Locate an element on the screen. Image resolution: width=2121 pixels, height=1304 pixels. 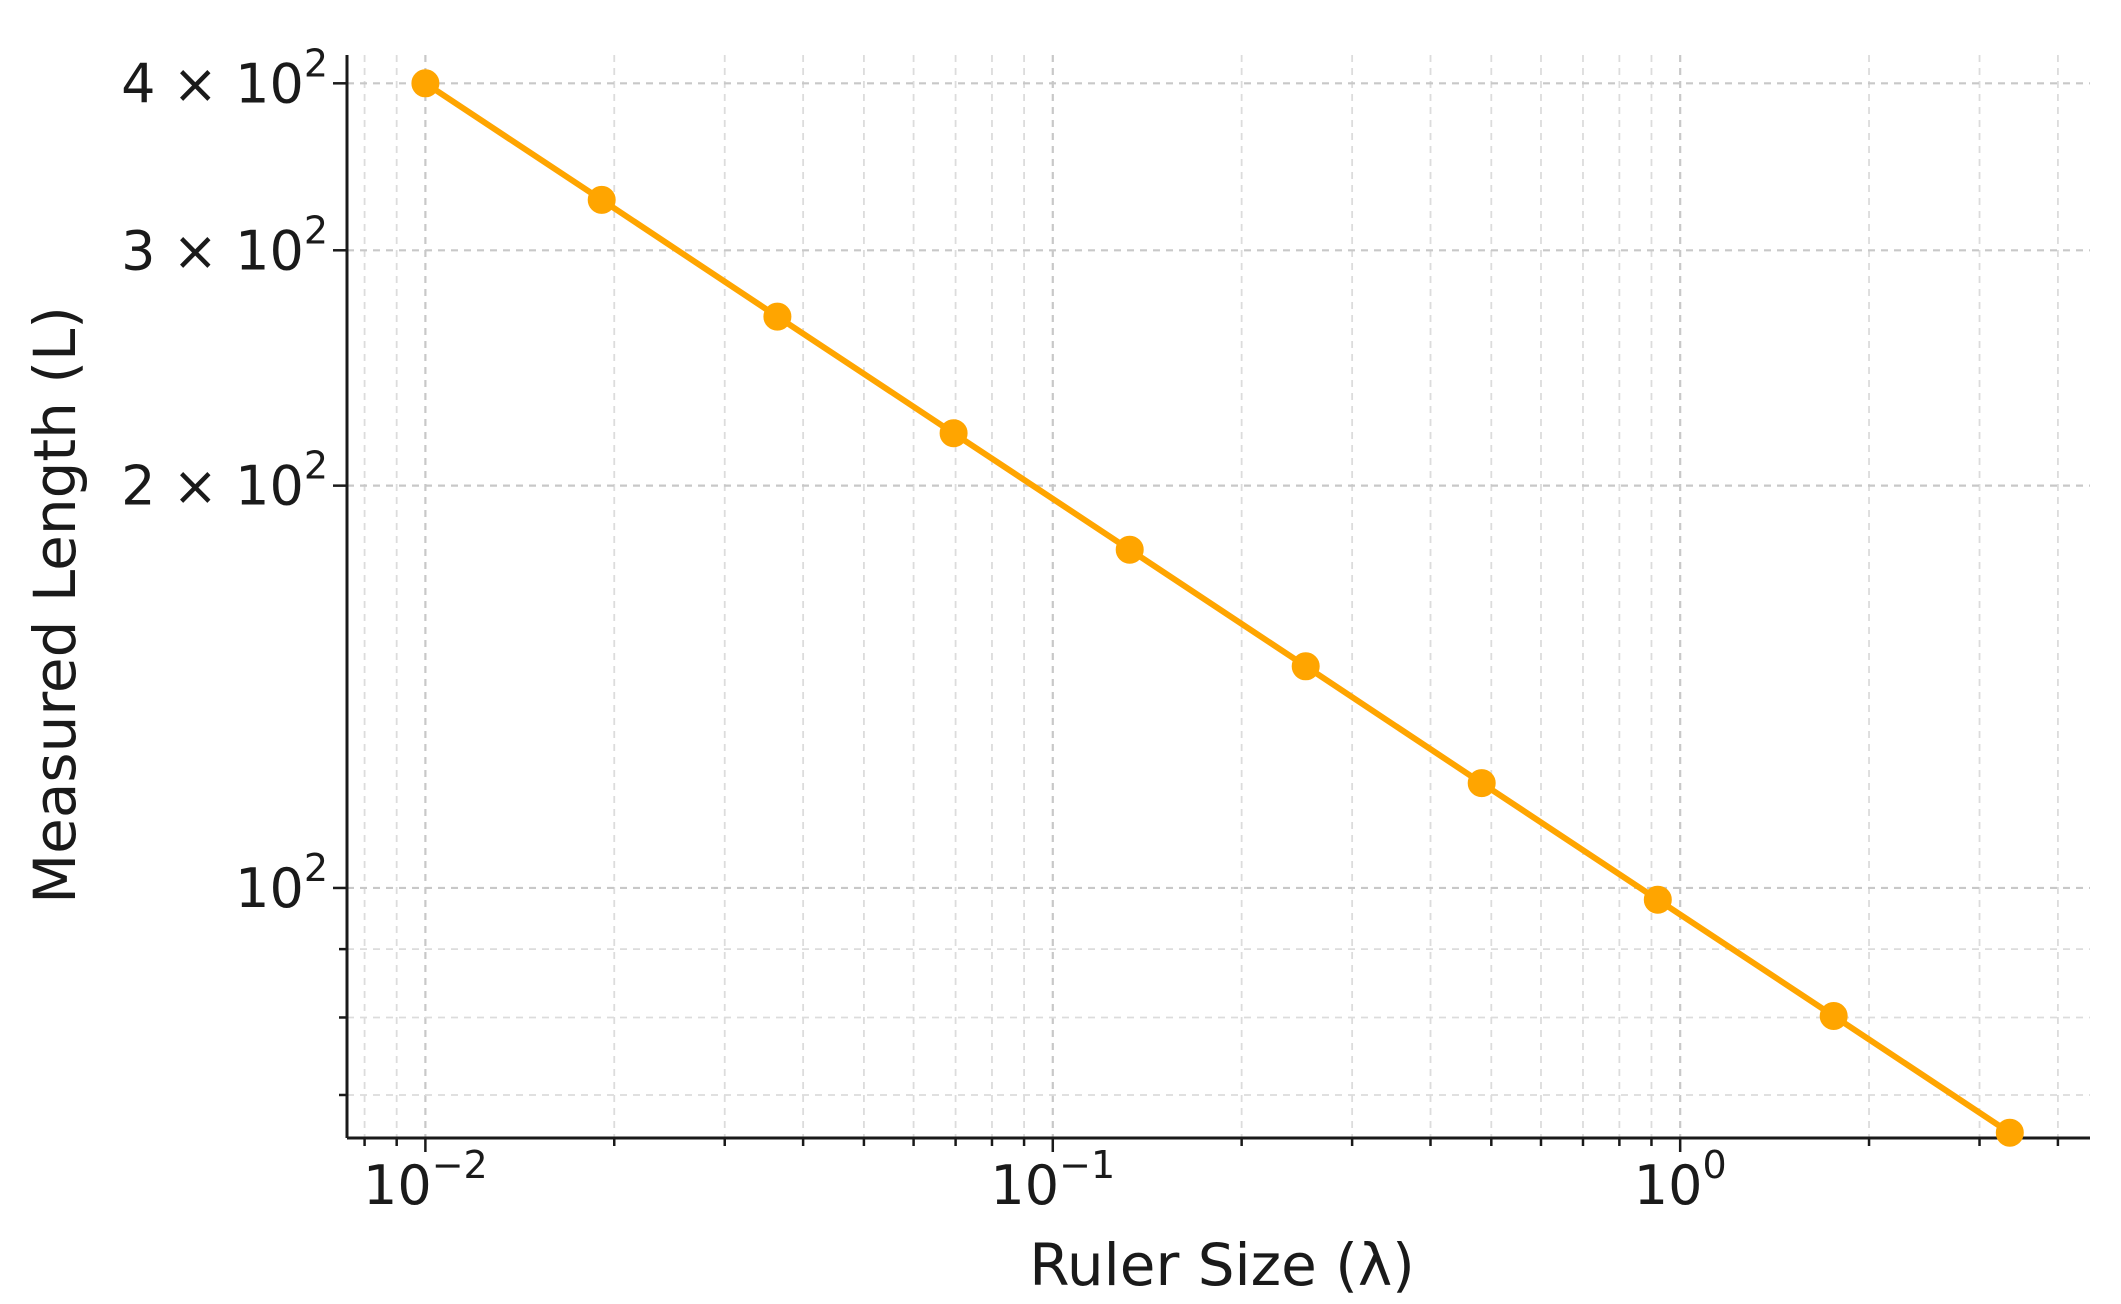
y-ticks: 102 2 × 102 3 × 102 4 × 102 is located at coordinates (224, 480).